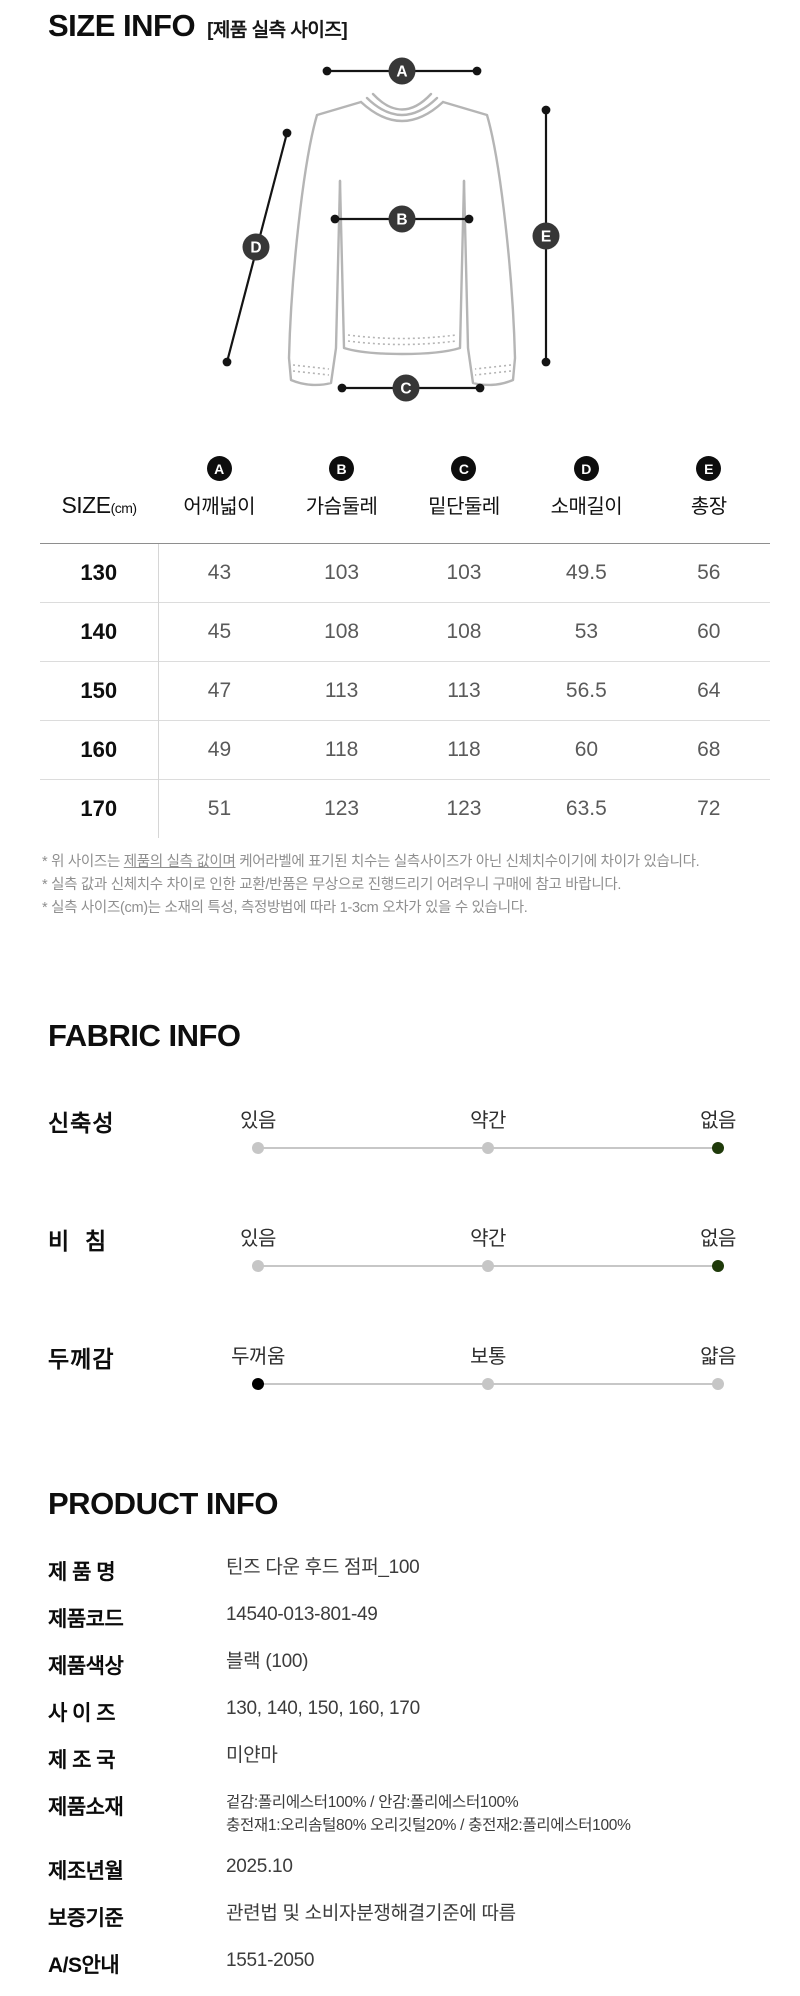  What do you see at coordinates (179, 862) in the screenshot?
I see `footnote-underlined-text: 제품의 실측 값이며` at bounding box center [179, 862].